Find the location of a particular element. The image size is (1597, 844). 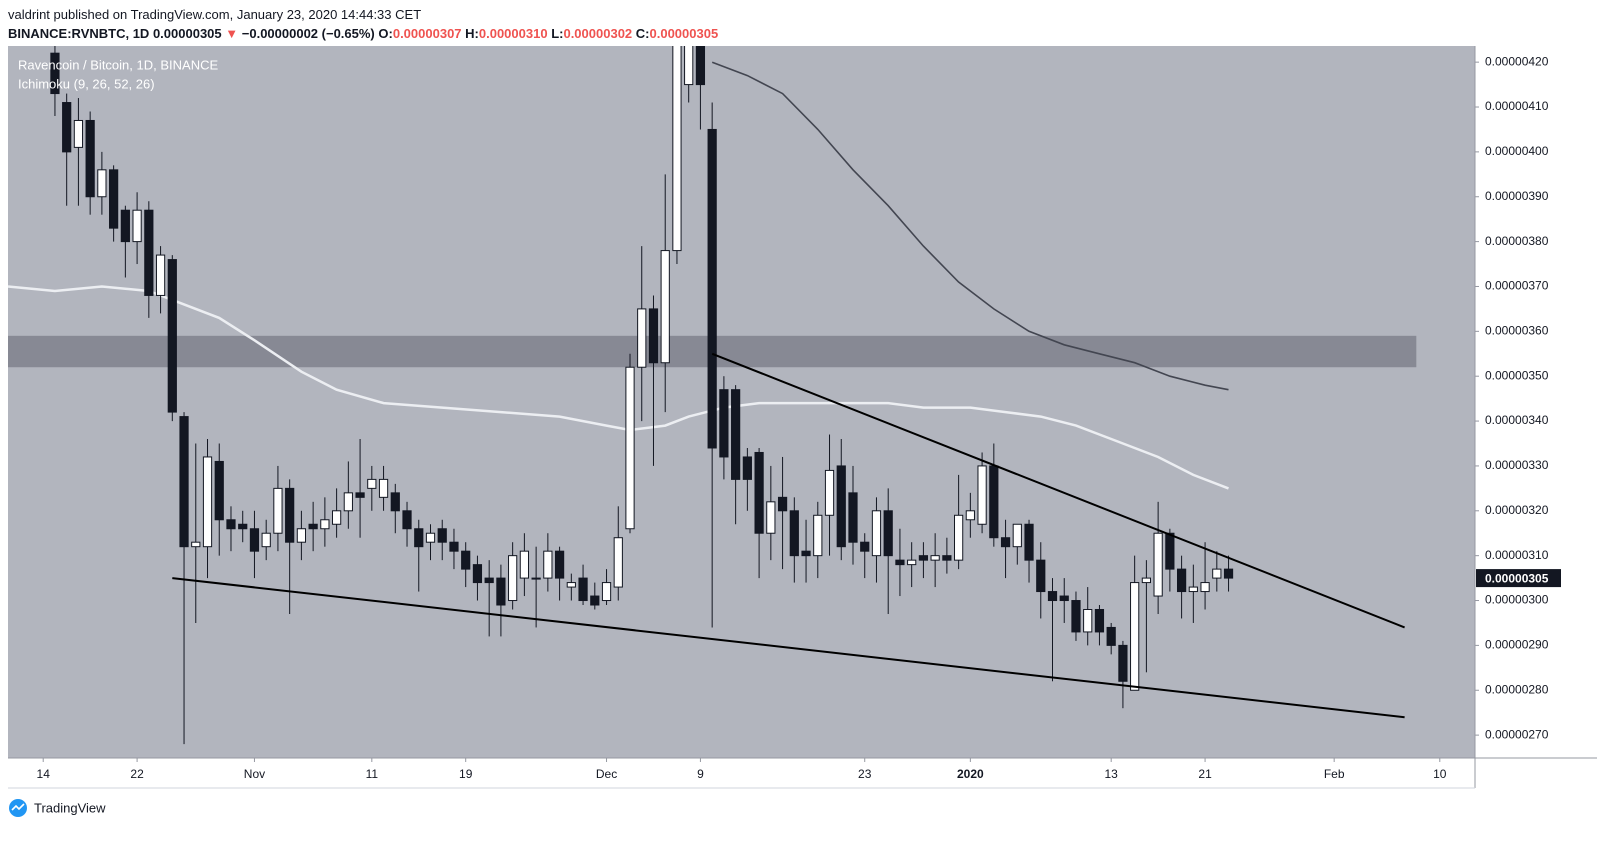

y-tick-label: 0.00000310 is located at coordinates (1517, 555).